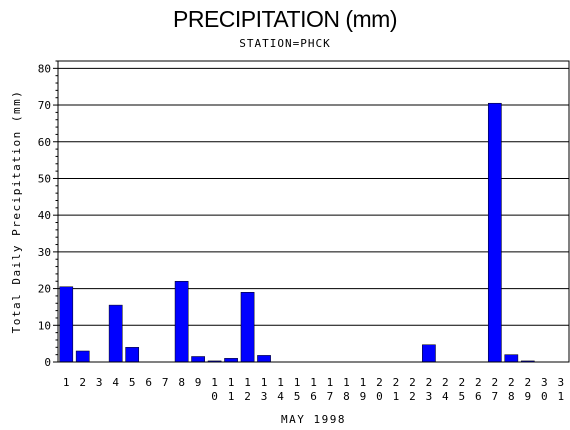 This screenshot has height=430, width=570. I want to click on x-tick-label: 7, so click(165, 382).